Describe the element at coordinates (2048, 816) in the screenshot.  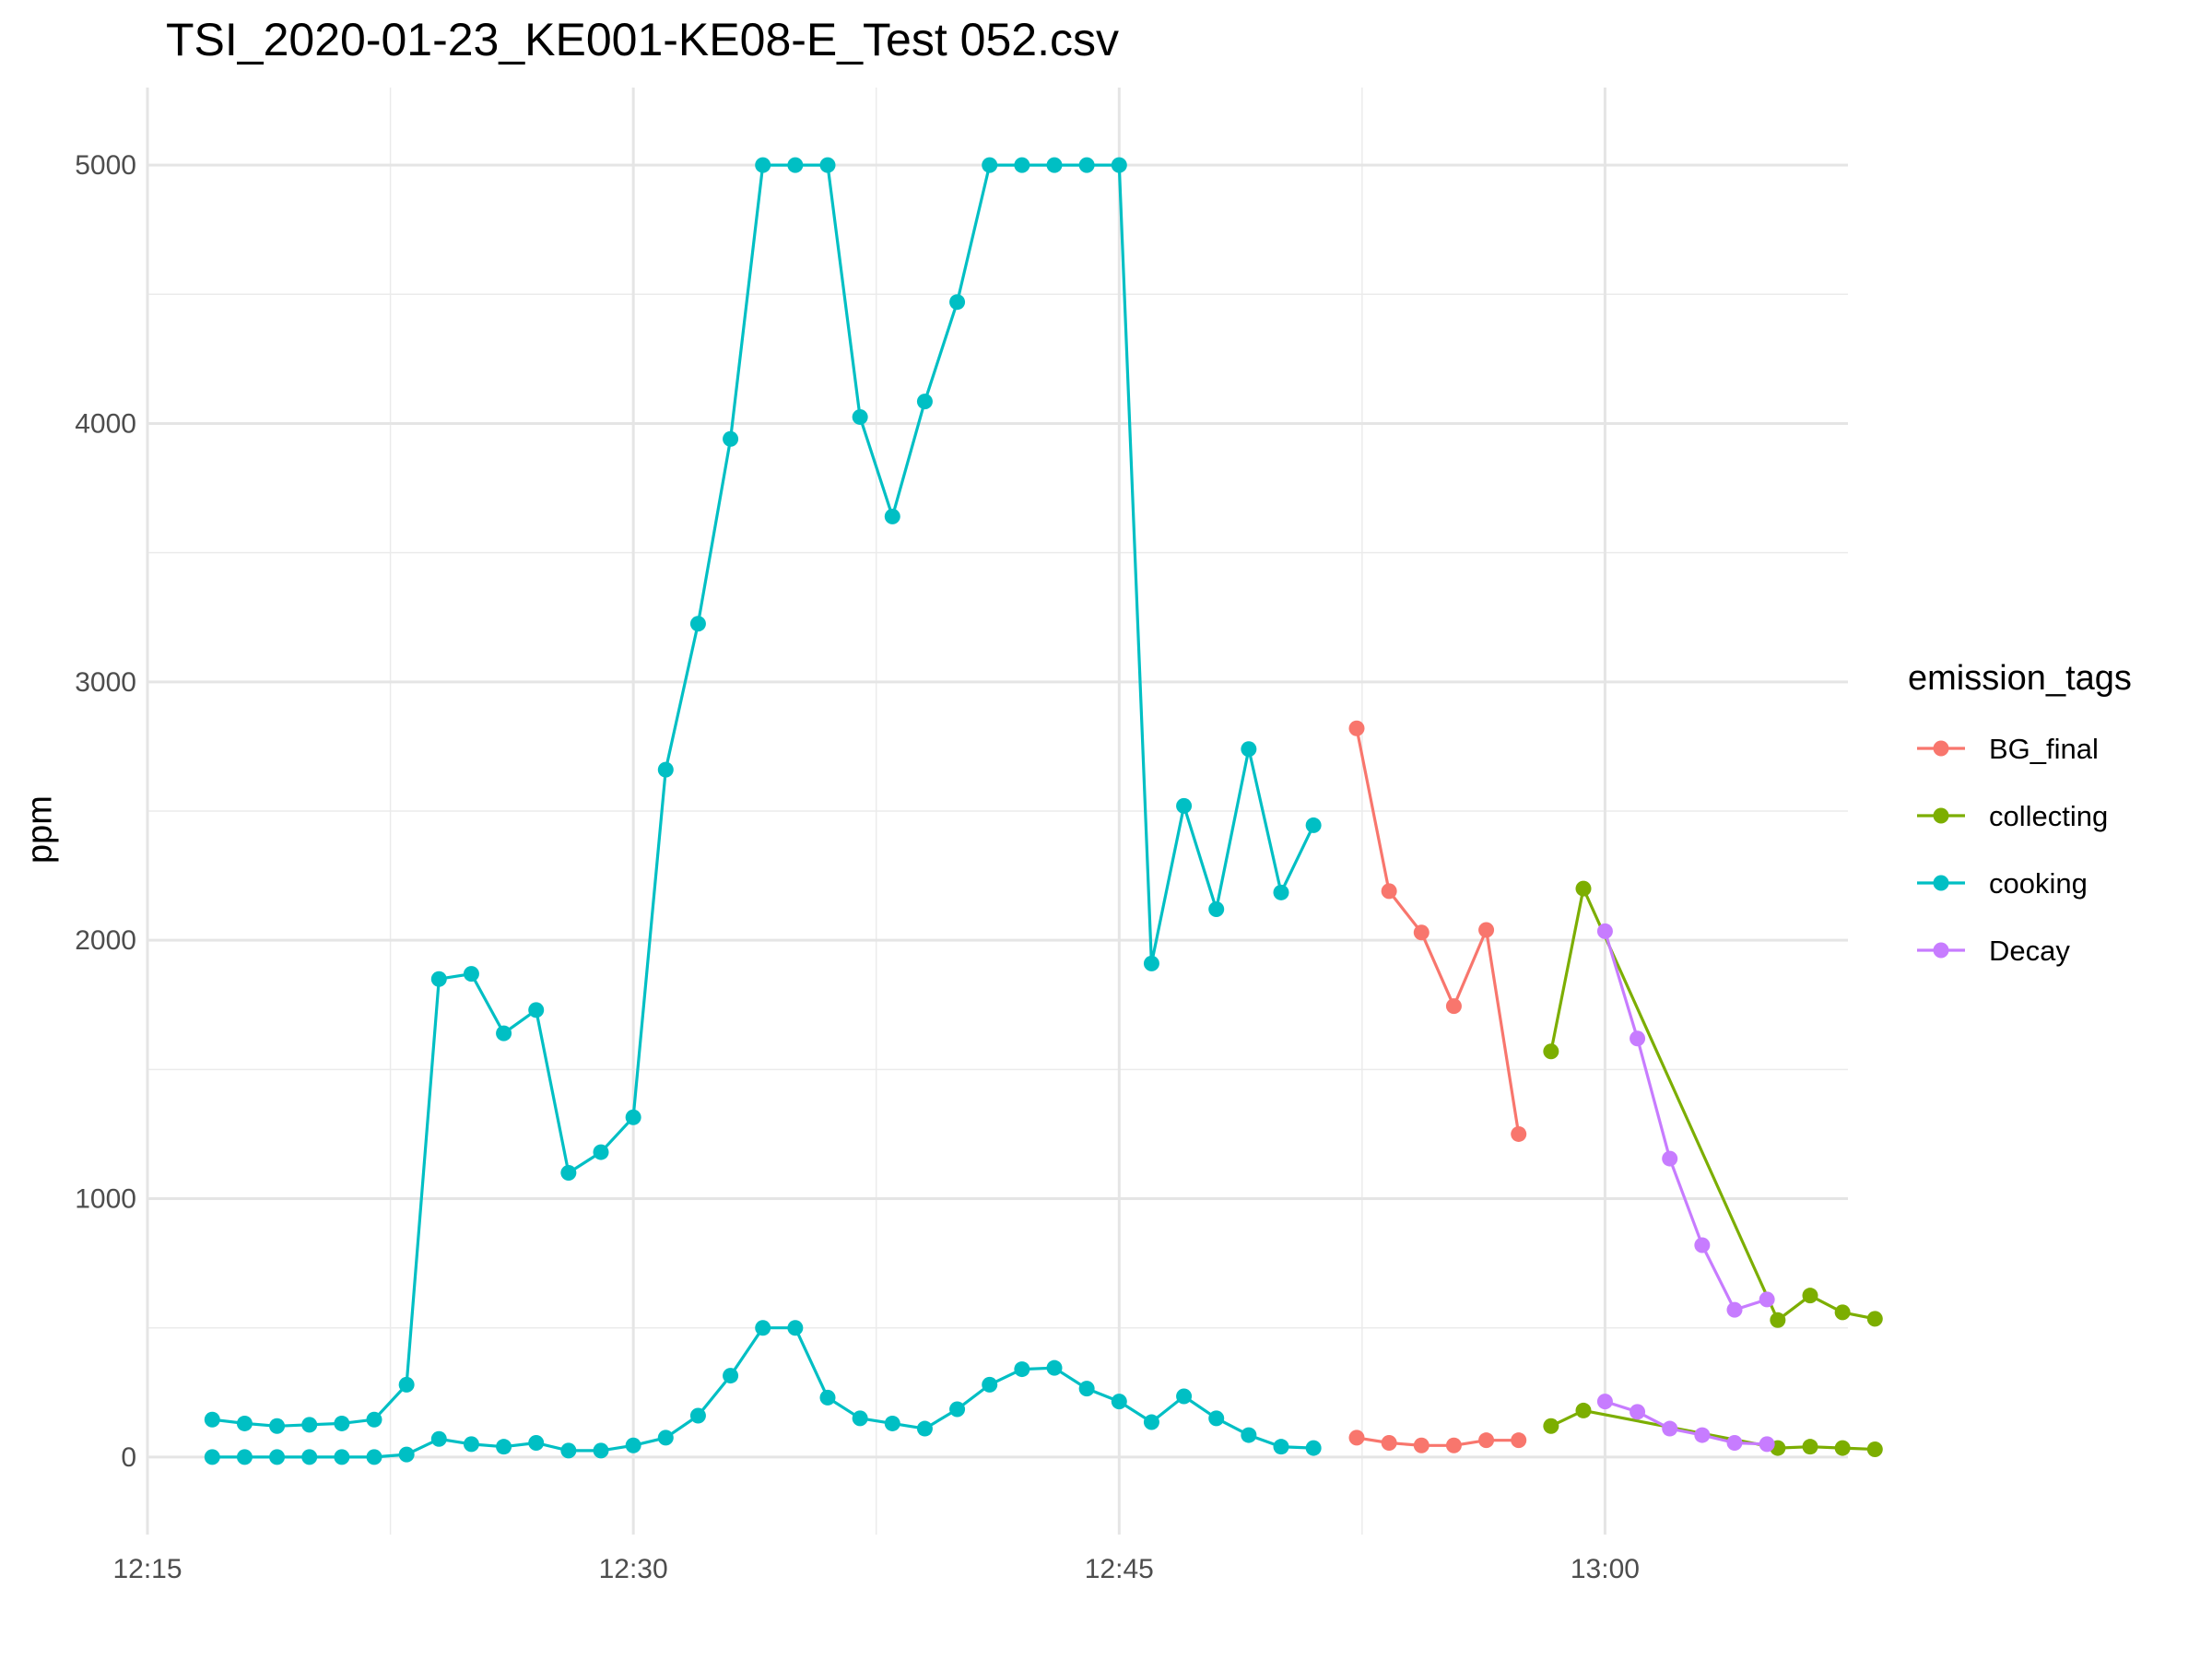
I see `legend-label: collecting` at that location.